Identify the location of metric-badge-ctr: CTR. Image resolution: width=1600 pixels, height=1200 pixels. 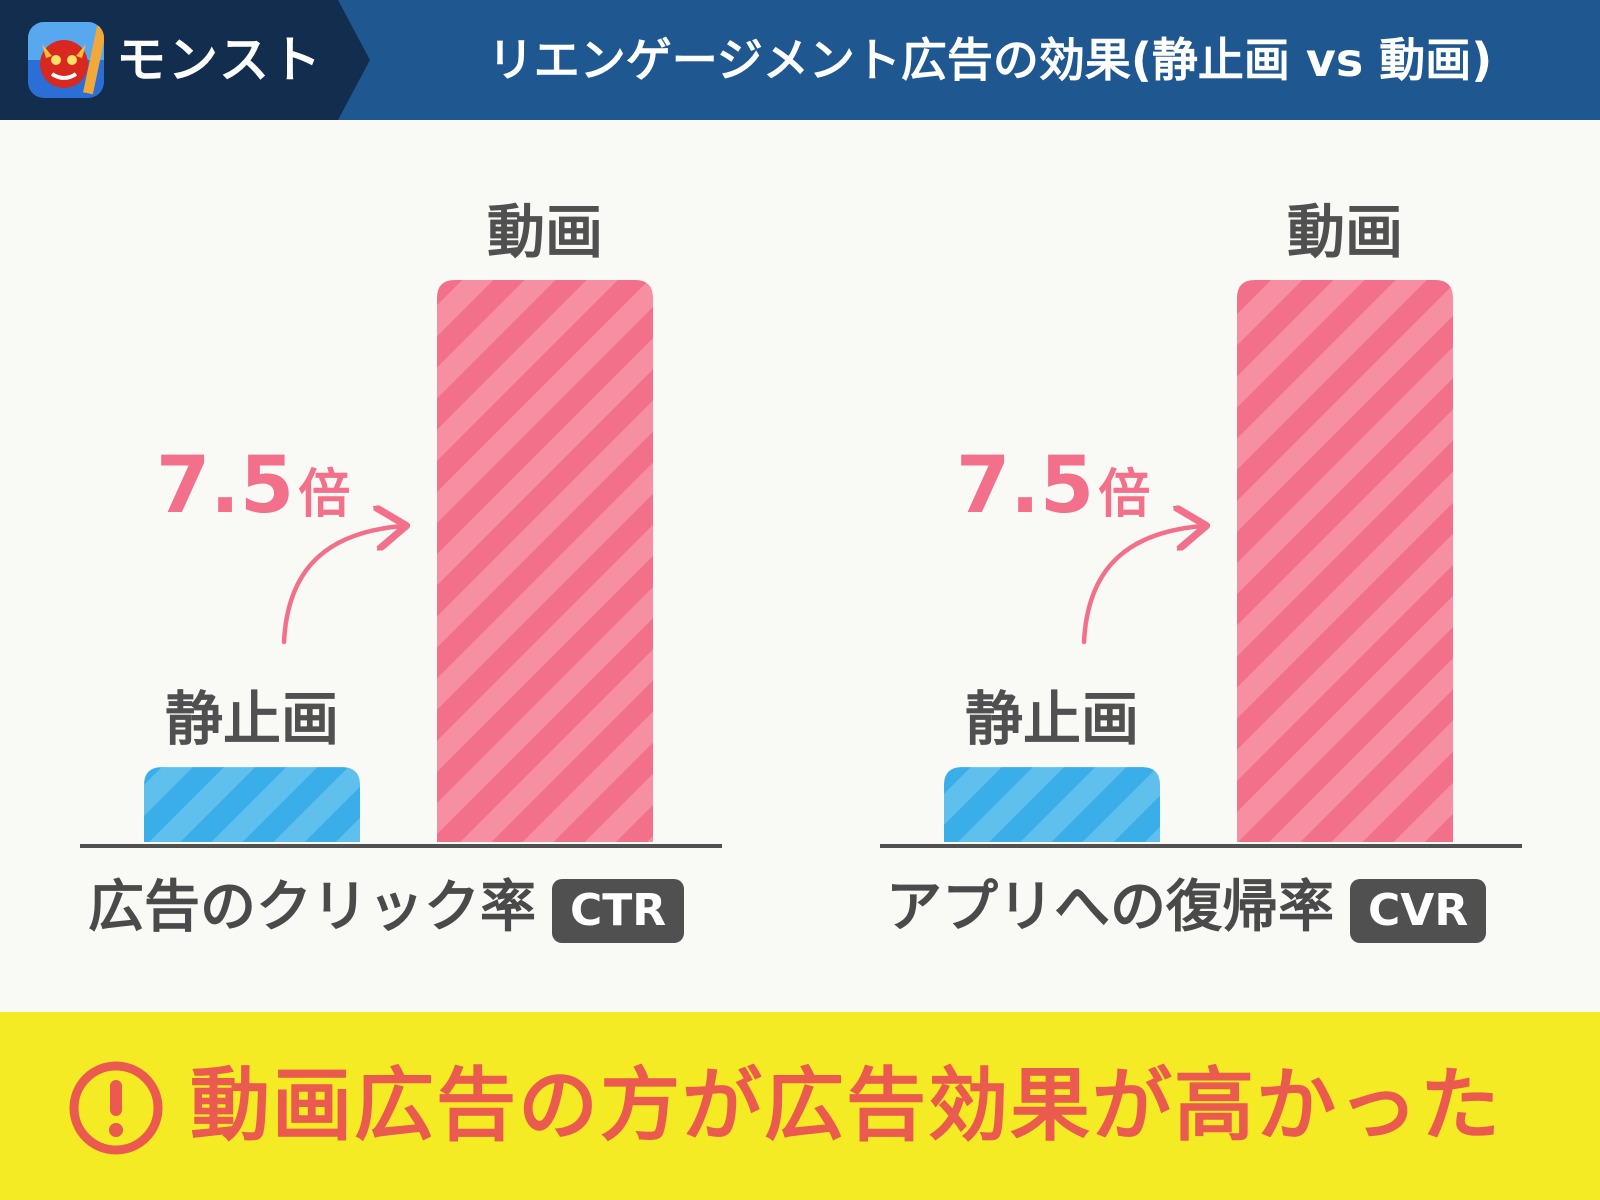
(618, 910).